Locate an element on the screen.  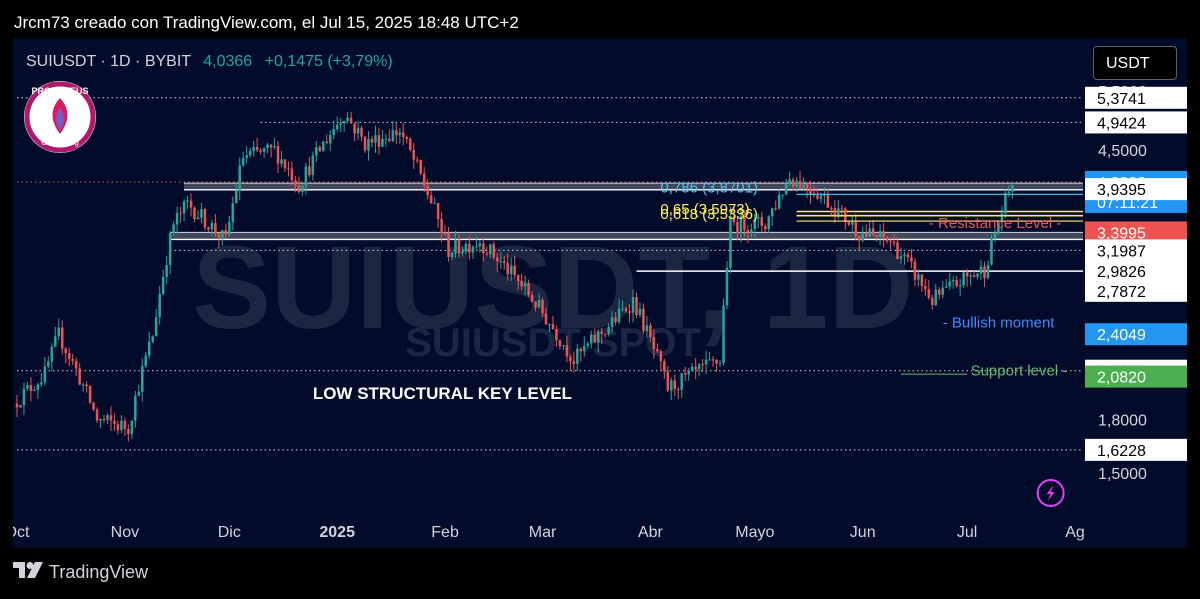
x-tick-6: Abr is located at coordinates (651, 532).